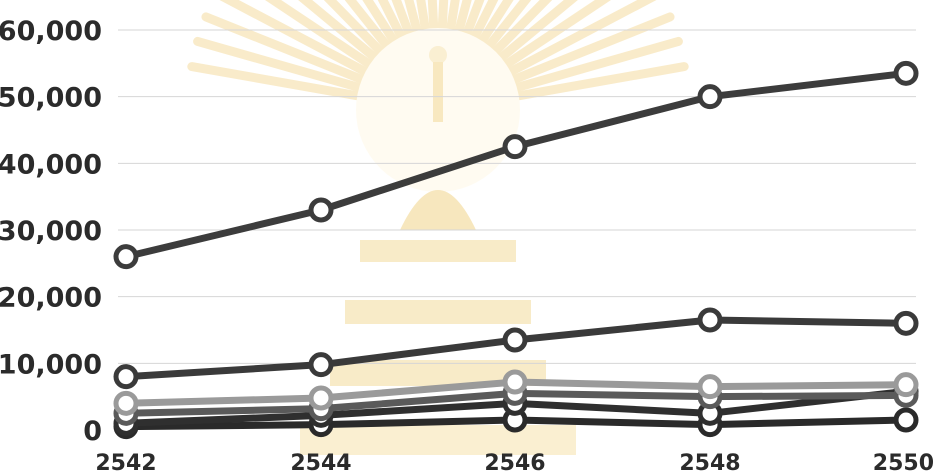 The width and height of the screenshot is (936, 473). What do you see at coordinates (709, 462) in the screenshot?
I see `x-tick-label: 2548` at bounding box center [709, 462].